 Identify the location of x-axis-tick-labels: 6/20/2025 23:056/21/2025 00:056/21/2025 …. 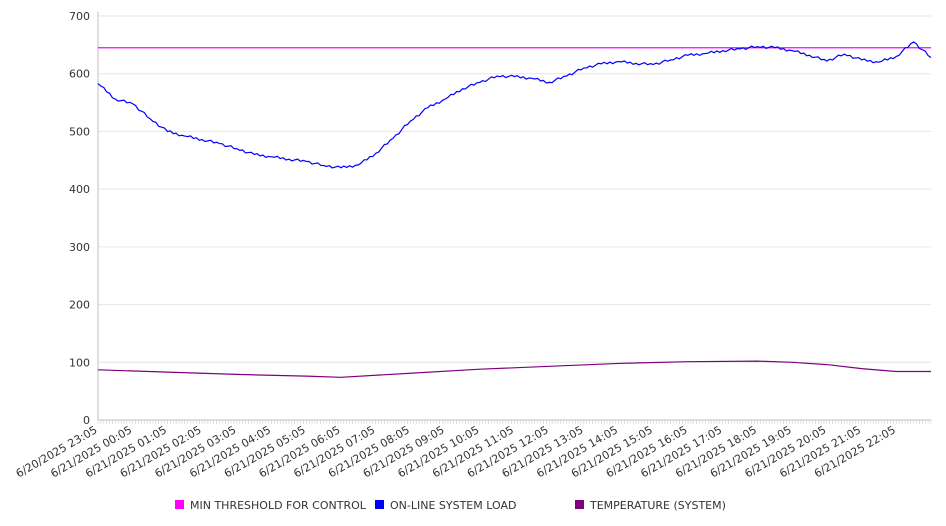
(456, 451).